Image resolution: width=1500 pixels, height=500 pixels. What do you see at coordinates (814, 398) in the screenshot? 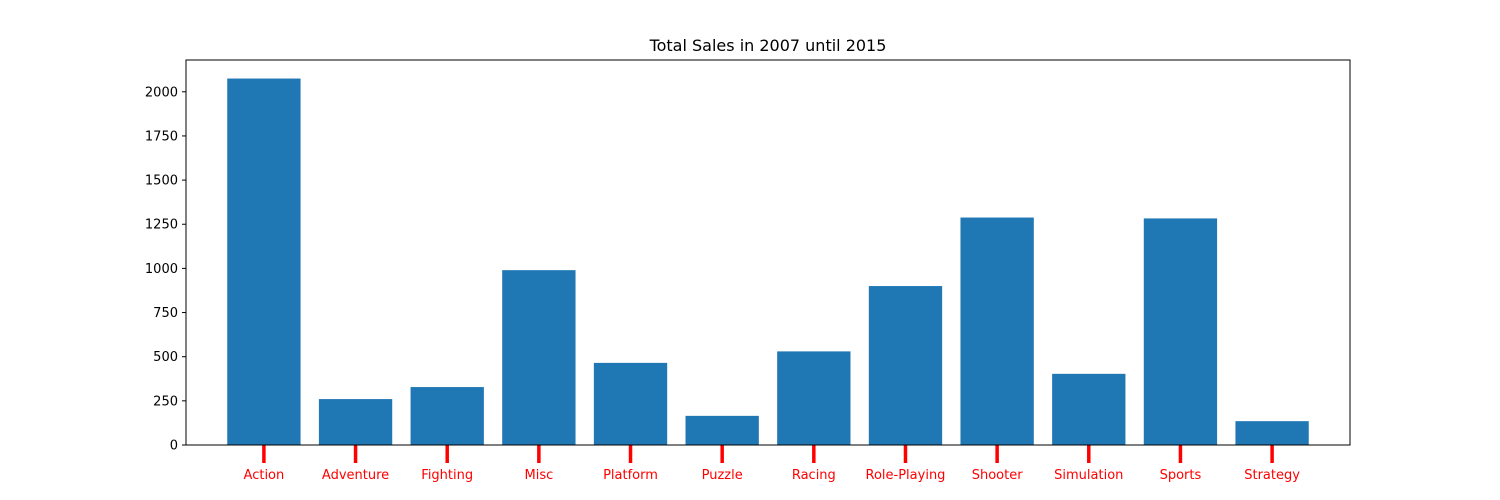
I see `bar-racing` at bounding box center [814, 398].